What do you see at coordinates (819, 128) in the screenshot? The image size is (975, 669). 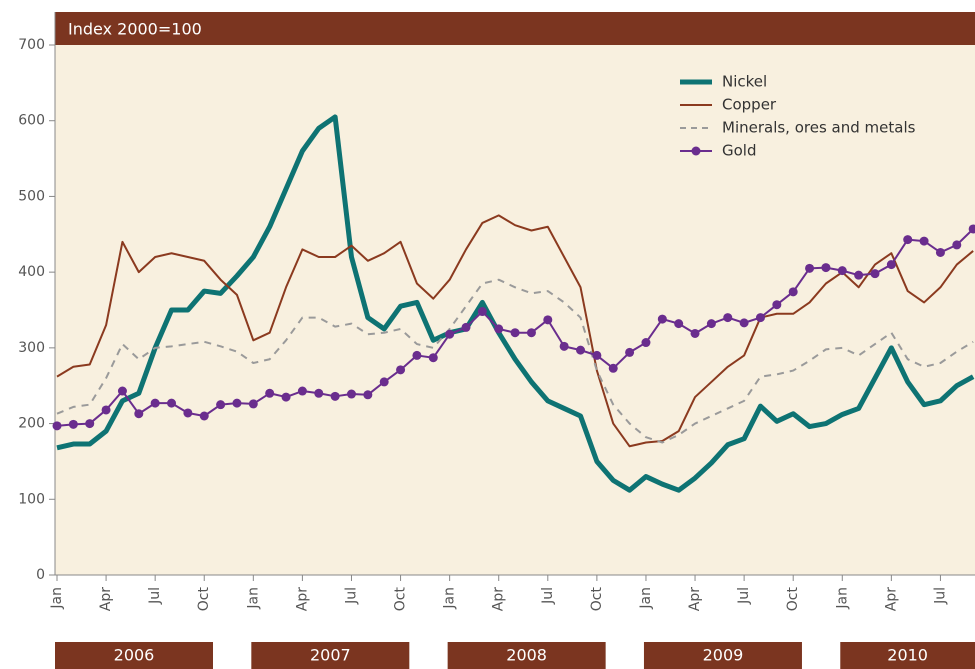 I see `legend-label: Minerals, ores and metals` at bounding box center [819, 128].